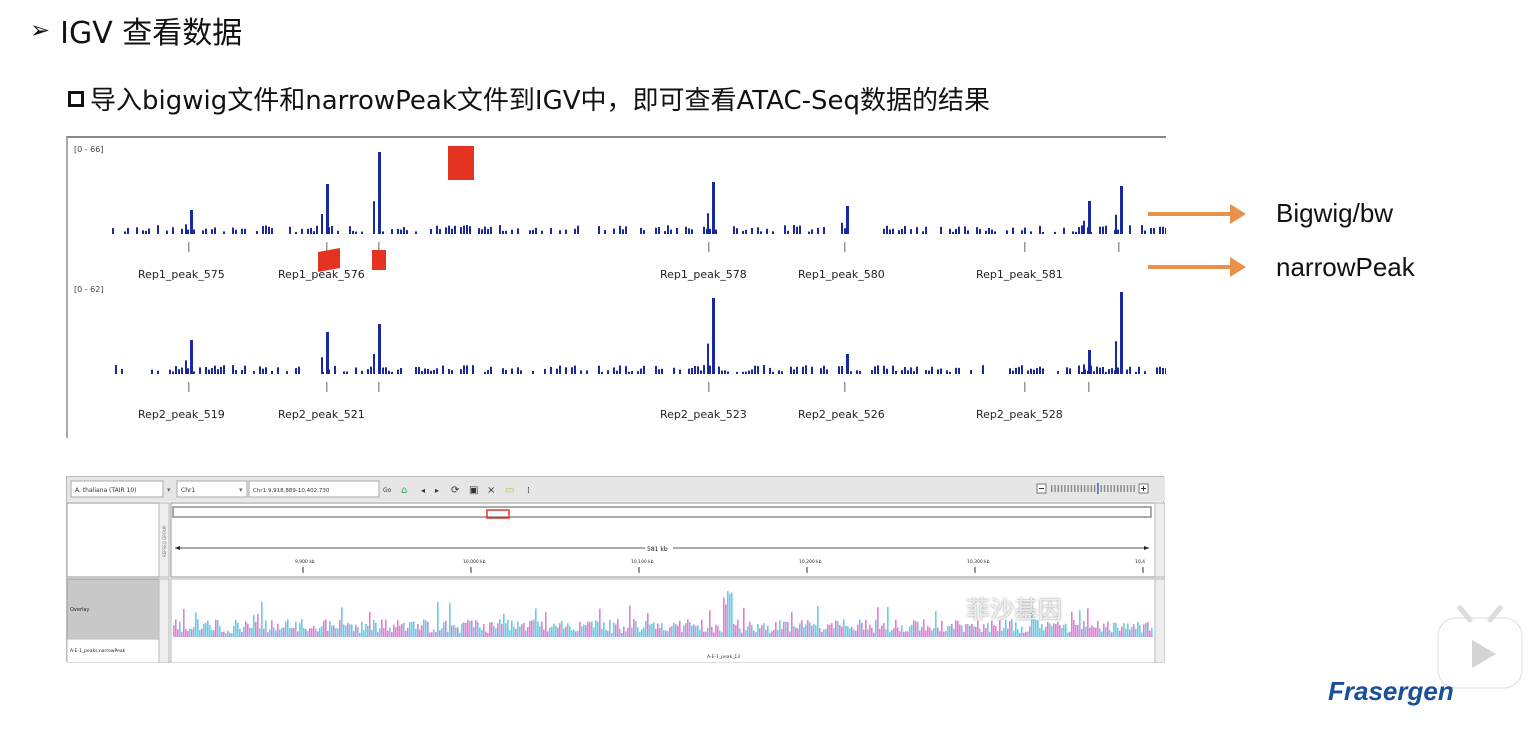  What do you see at coordinates (1480, 649) in the screenshot?
I see `play-icon` at bounding box center [1480, 649].